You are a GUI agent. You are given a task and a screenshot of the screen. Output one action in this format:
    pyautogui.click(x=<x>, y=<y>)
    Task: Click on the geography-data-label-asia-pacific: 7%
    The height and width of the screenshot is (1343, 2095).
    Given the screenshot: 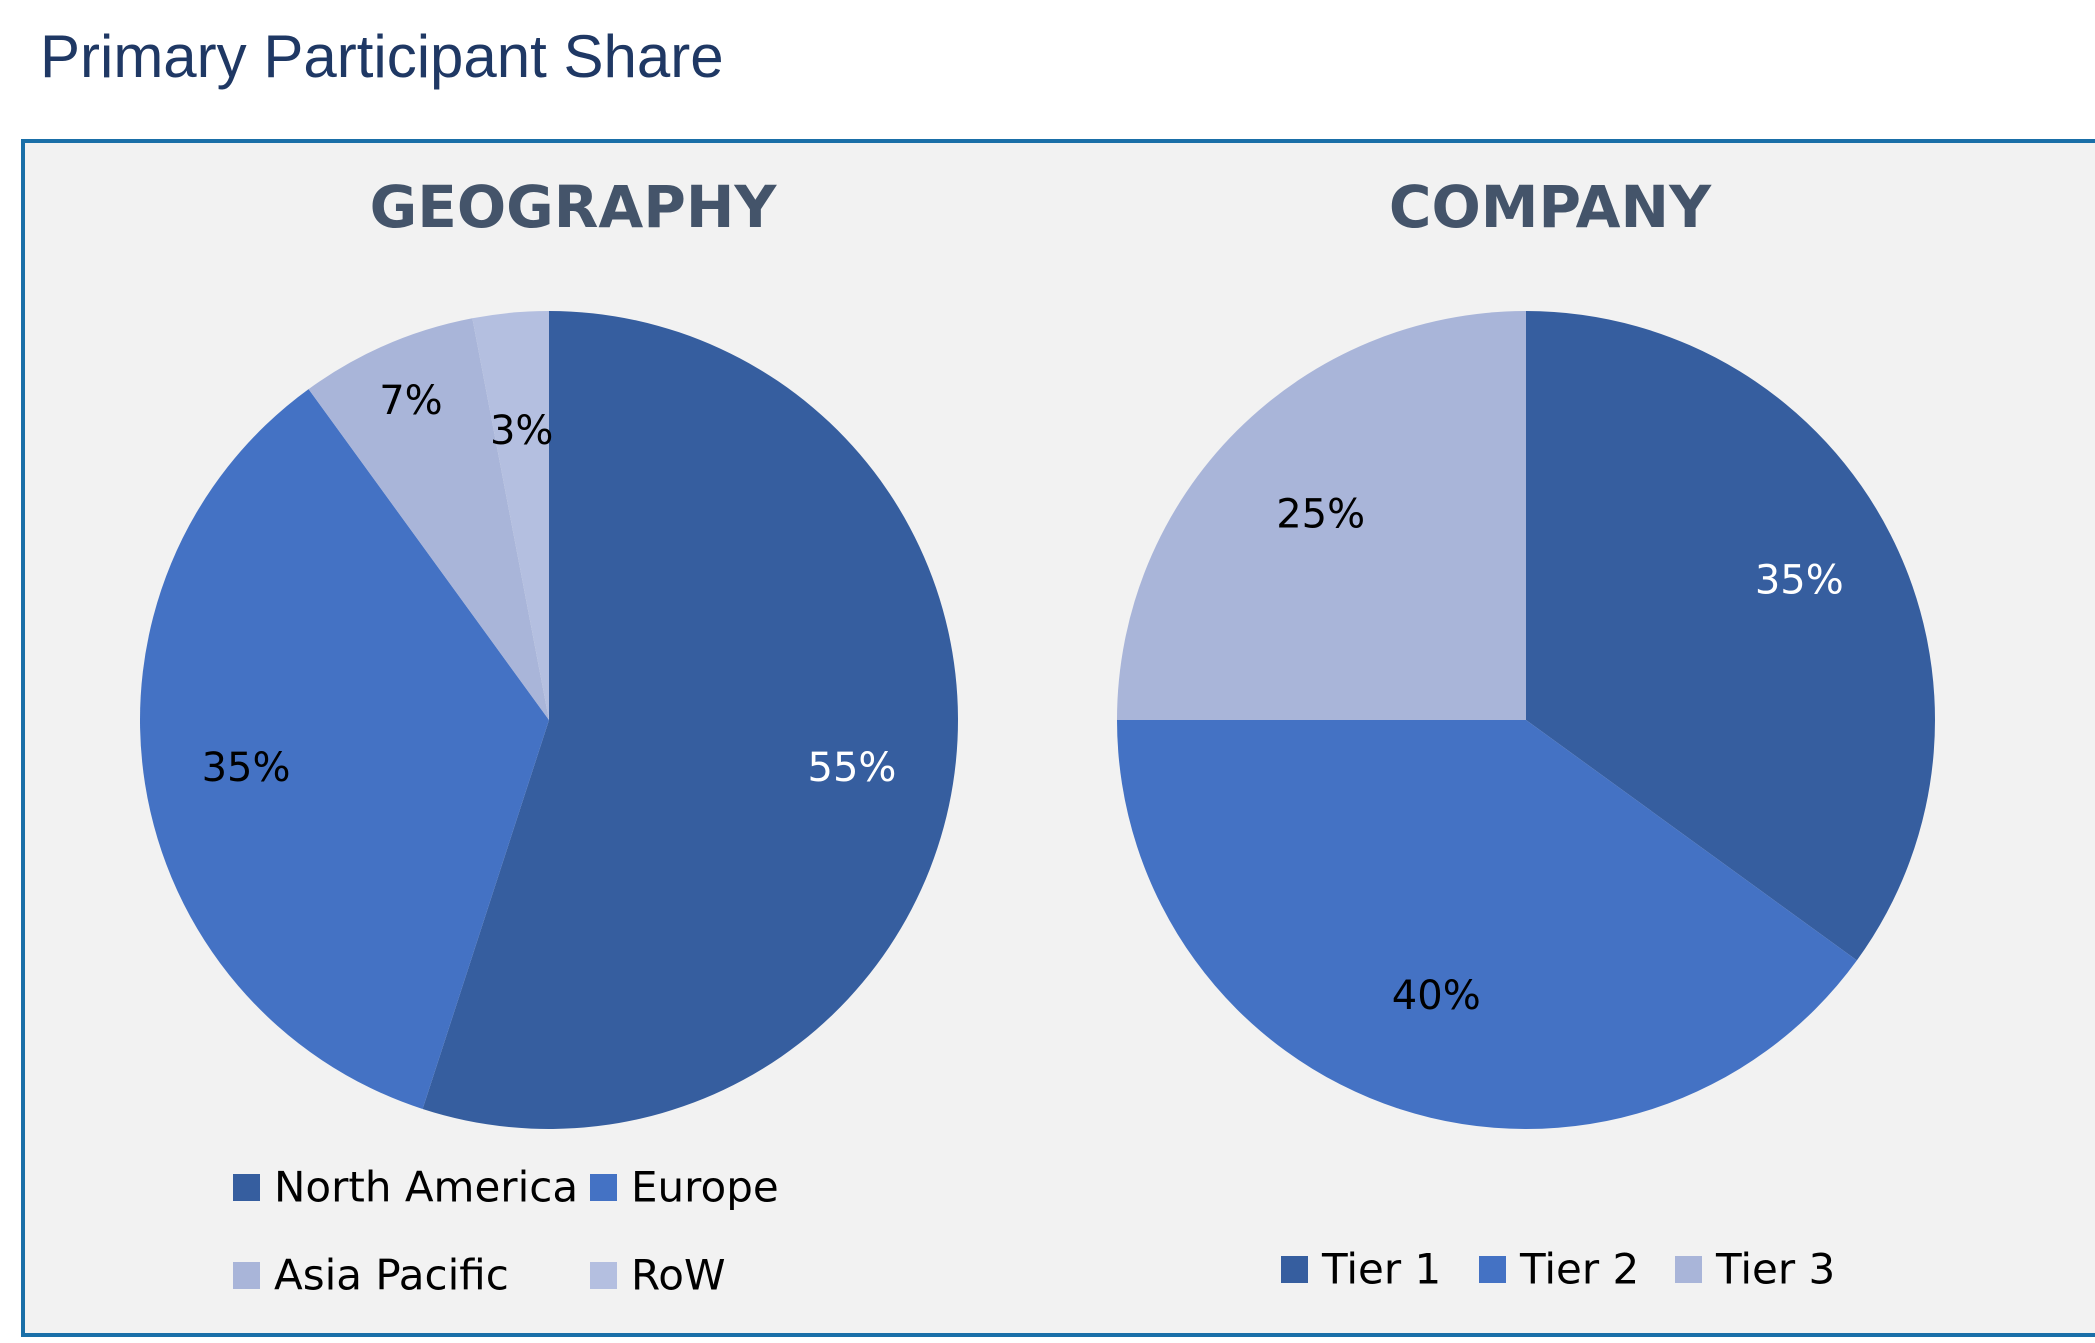 What is the action you would take?
    pyautogui.click(x=410, y=401)
    